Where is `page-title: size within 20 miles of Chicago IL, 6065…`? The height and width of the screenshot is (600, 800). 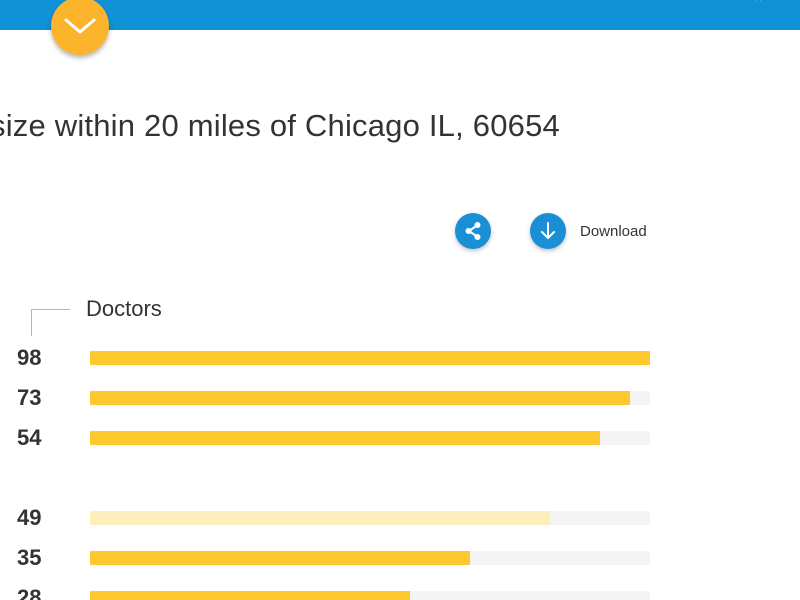 page-title: size within 20 miles of Chicago IL, 6065… is located at coordinates (280, 125).